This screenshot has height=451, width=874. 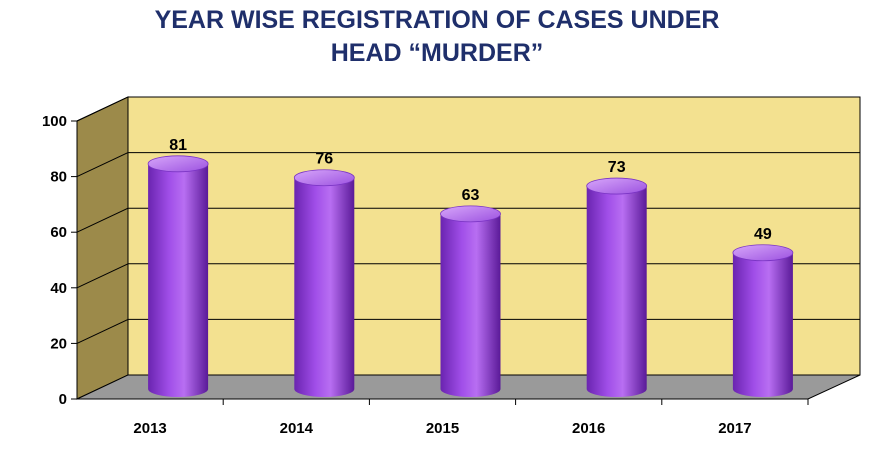 What do you see at coordinates (471, 195) in the screenshot?
I see `data-label: 63` at bounding box center [471, 195].